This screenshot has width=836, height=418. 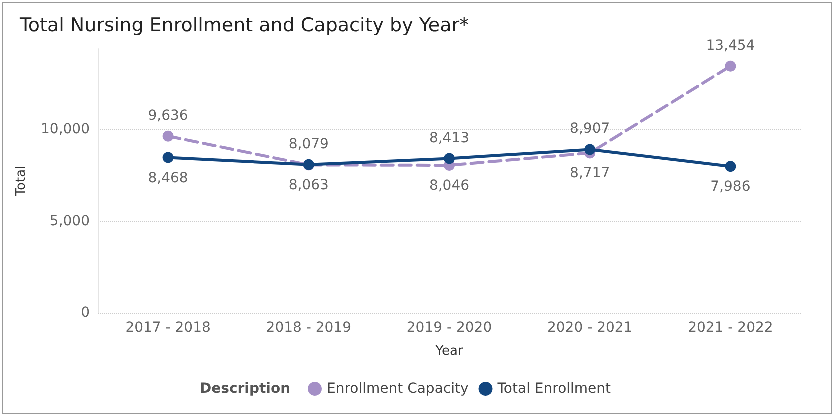 I want to click on legend-label: Total Enrollment, so click(x=554, y=389).